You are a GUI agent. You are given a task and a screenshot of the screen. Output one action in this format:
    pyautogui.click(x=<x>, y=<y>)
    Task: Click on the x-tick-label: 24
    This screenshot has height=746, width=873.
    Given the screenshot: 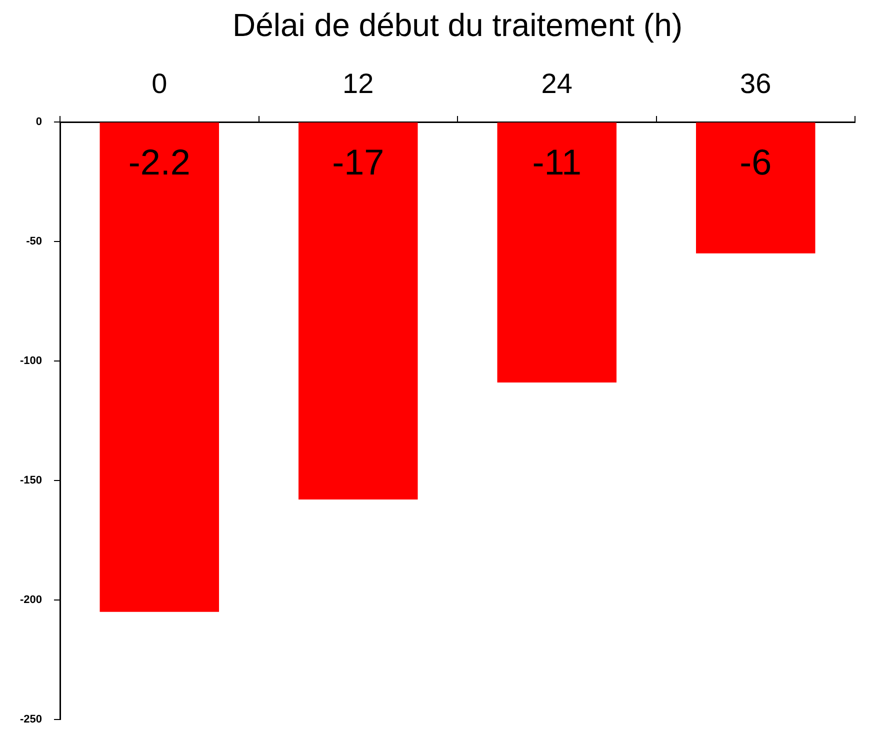 What is the action you would take?
    pyautogui.click(x=556, y=83)
    